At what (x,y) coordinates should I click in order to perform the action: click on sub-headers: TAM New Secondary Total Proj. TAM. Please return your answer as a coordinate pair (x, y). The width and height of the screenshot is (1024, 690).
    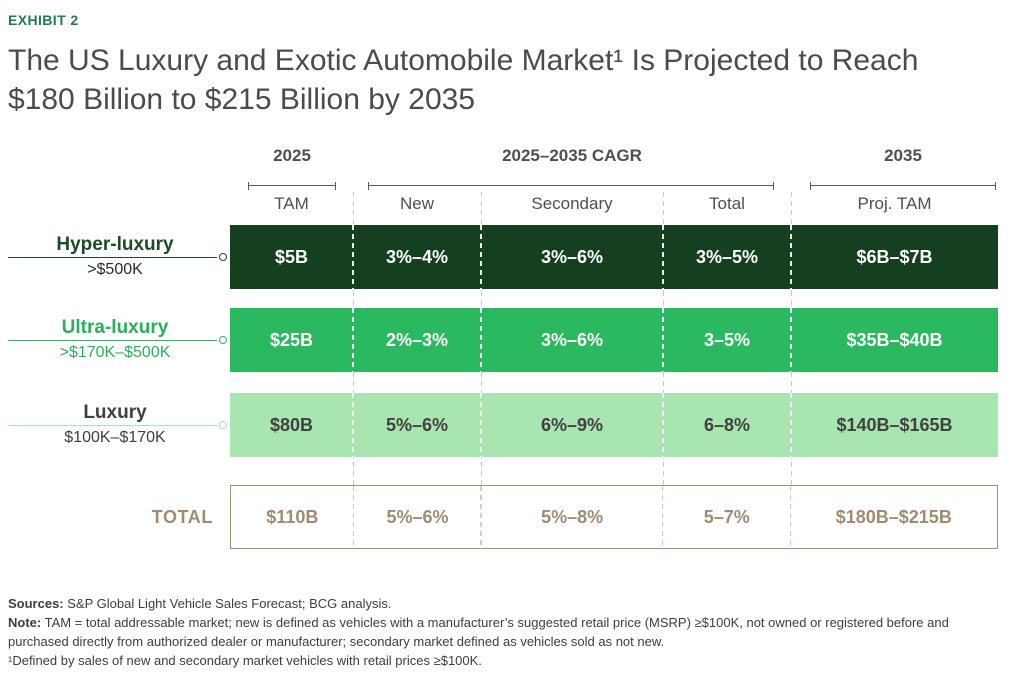
    Looking at the image, I should click on (614, 204).